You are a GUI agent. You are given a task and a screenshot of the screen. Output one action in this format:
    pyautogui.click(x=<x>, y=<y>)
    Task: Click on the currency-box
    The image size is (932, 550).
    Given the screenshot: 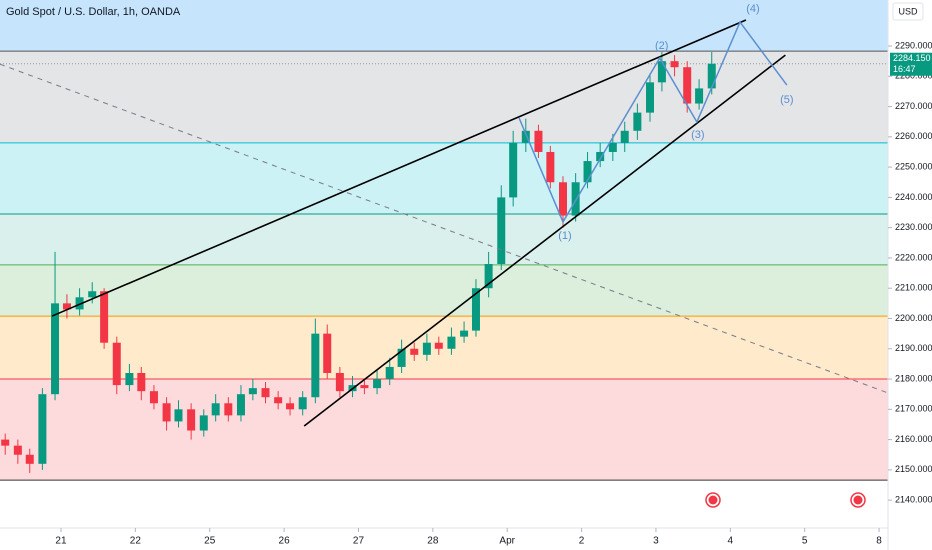 What is the action you would take?
    pyautogui.click(x=908, y=11)
    